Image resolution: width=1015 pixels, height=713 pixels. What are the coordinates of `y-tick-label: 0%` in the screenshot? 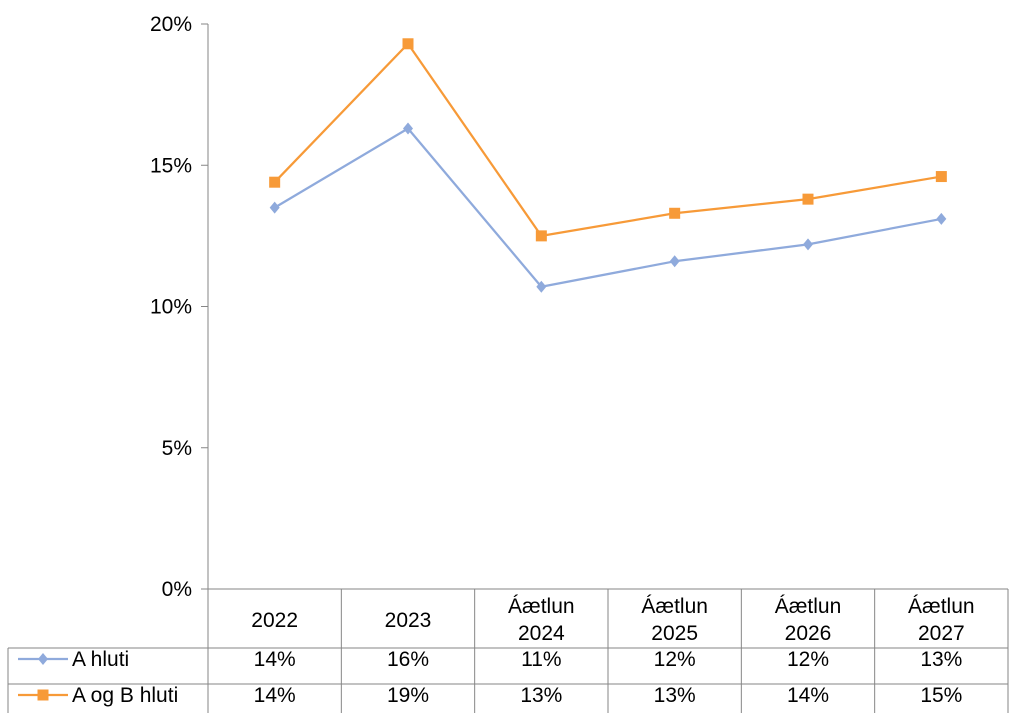 It's located at (177, 589).